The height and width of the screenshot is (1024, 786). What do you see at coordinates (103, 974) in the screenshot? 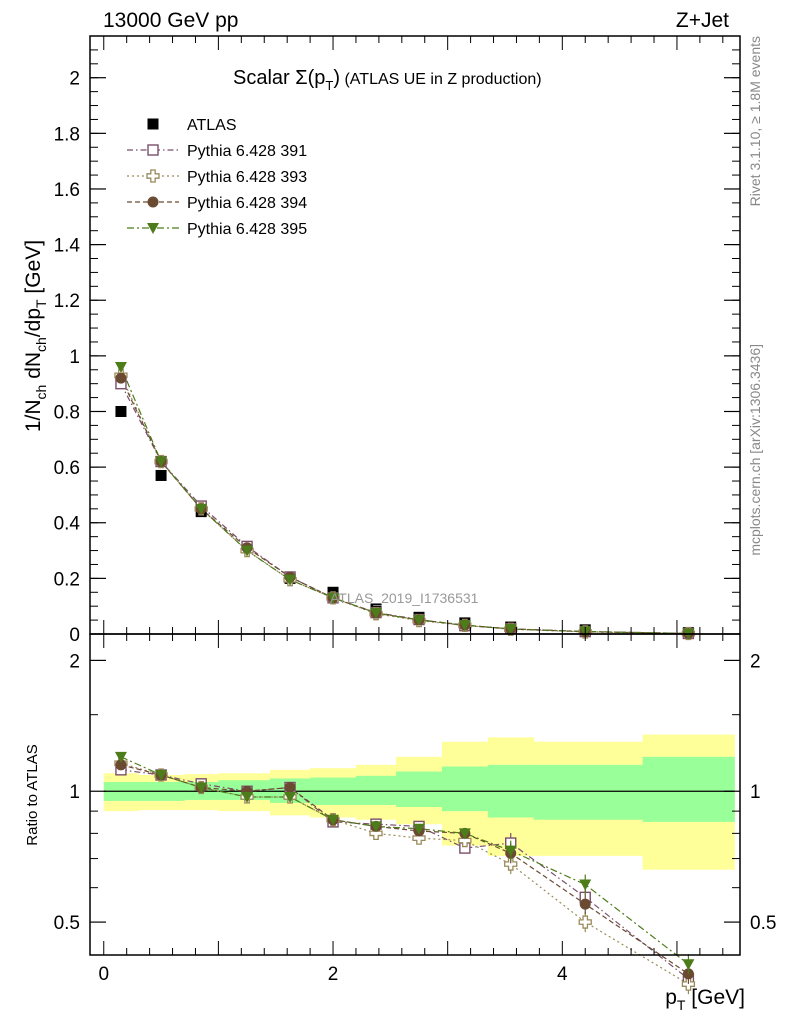
I see `x-tick-label: 0` at bounding box center [103, 974].